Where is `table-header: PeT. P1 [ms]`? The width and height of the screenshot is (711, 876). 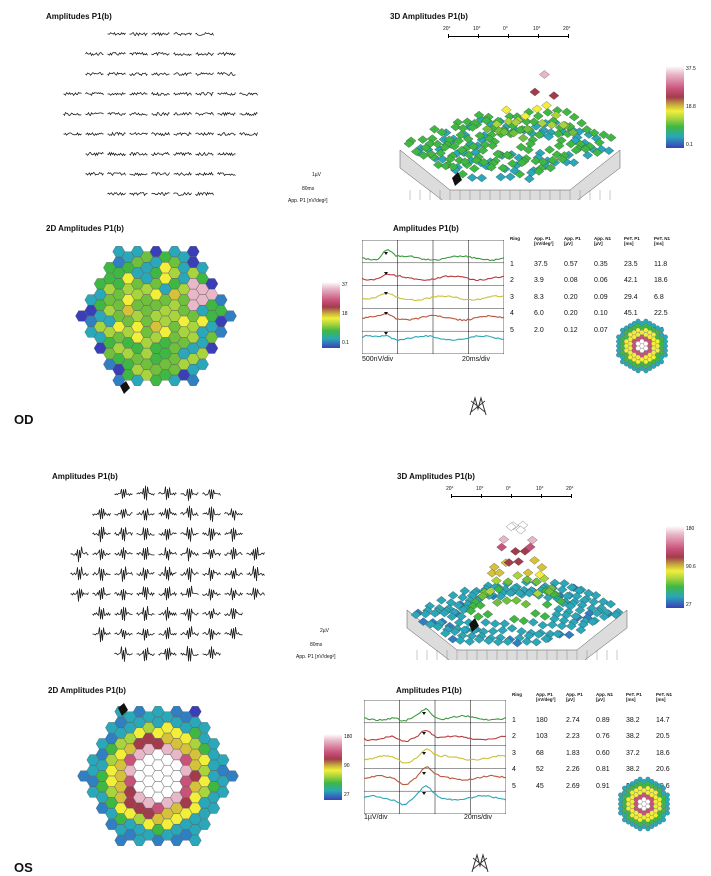
table-header: PeT. P1 [ms] is located at coordinates (634, 697).